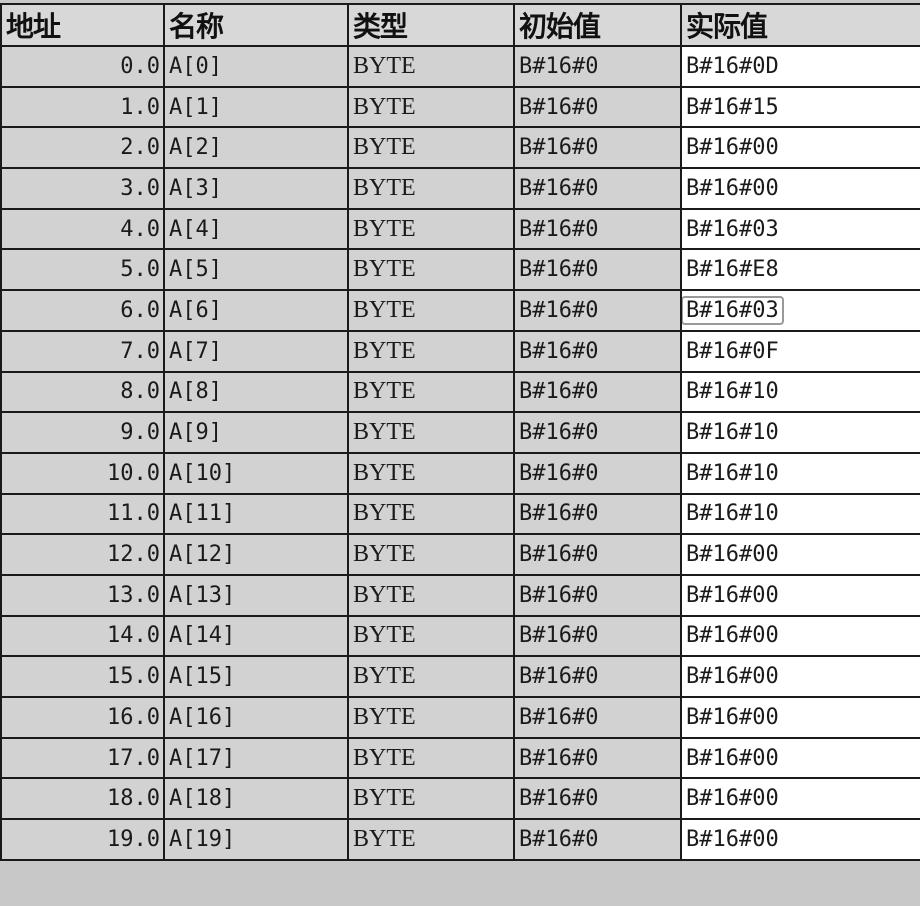 The height and width of the screenshot is (906, 920). I want to click on name-cell-text: A[11], so click(202, 514).